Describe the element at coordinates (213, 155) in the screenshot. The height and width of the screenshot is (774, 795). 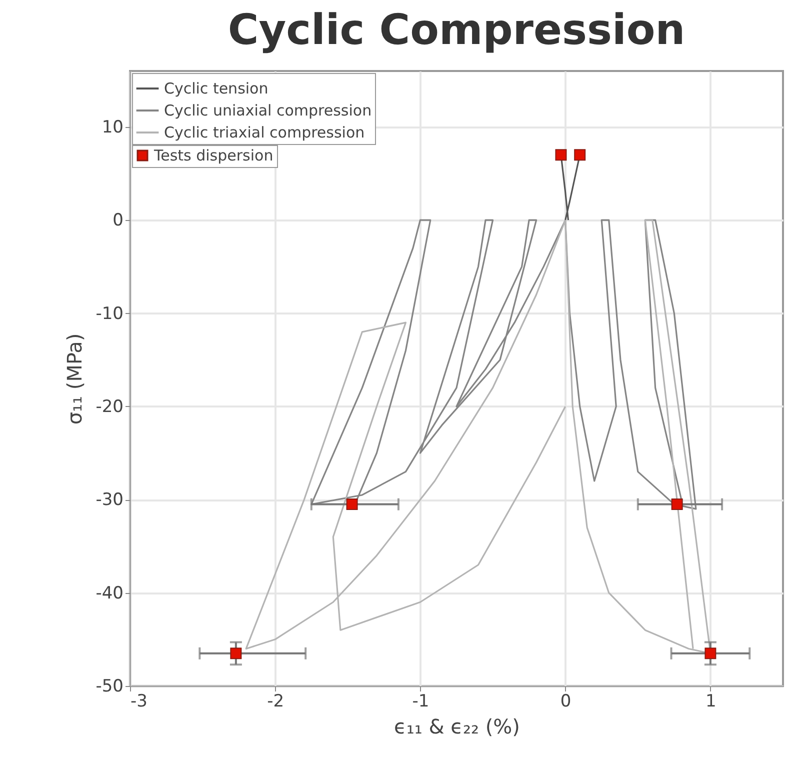
I see `legend-label: Tests dispersion` at that location.